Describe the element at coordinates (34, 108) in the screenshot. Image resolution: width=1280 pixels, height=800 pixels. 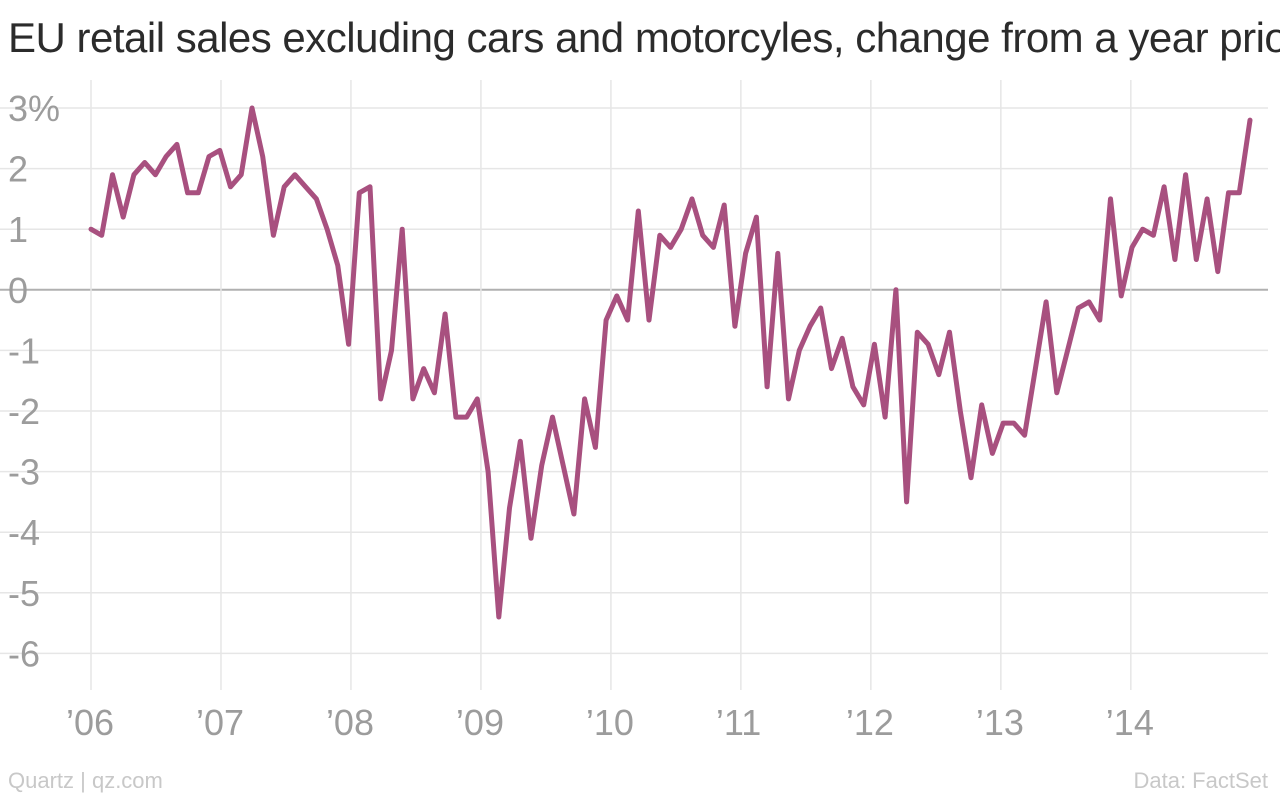
I see `y-tick-label: 3%` at that location.